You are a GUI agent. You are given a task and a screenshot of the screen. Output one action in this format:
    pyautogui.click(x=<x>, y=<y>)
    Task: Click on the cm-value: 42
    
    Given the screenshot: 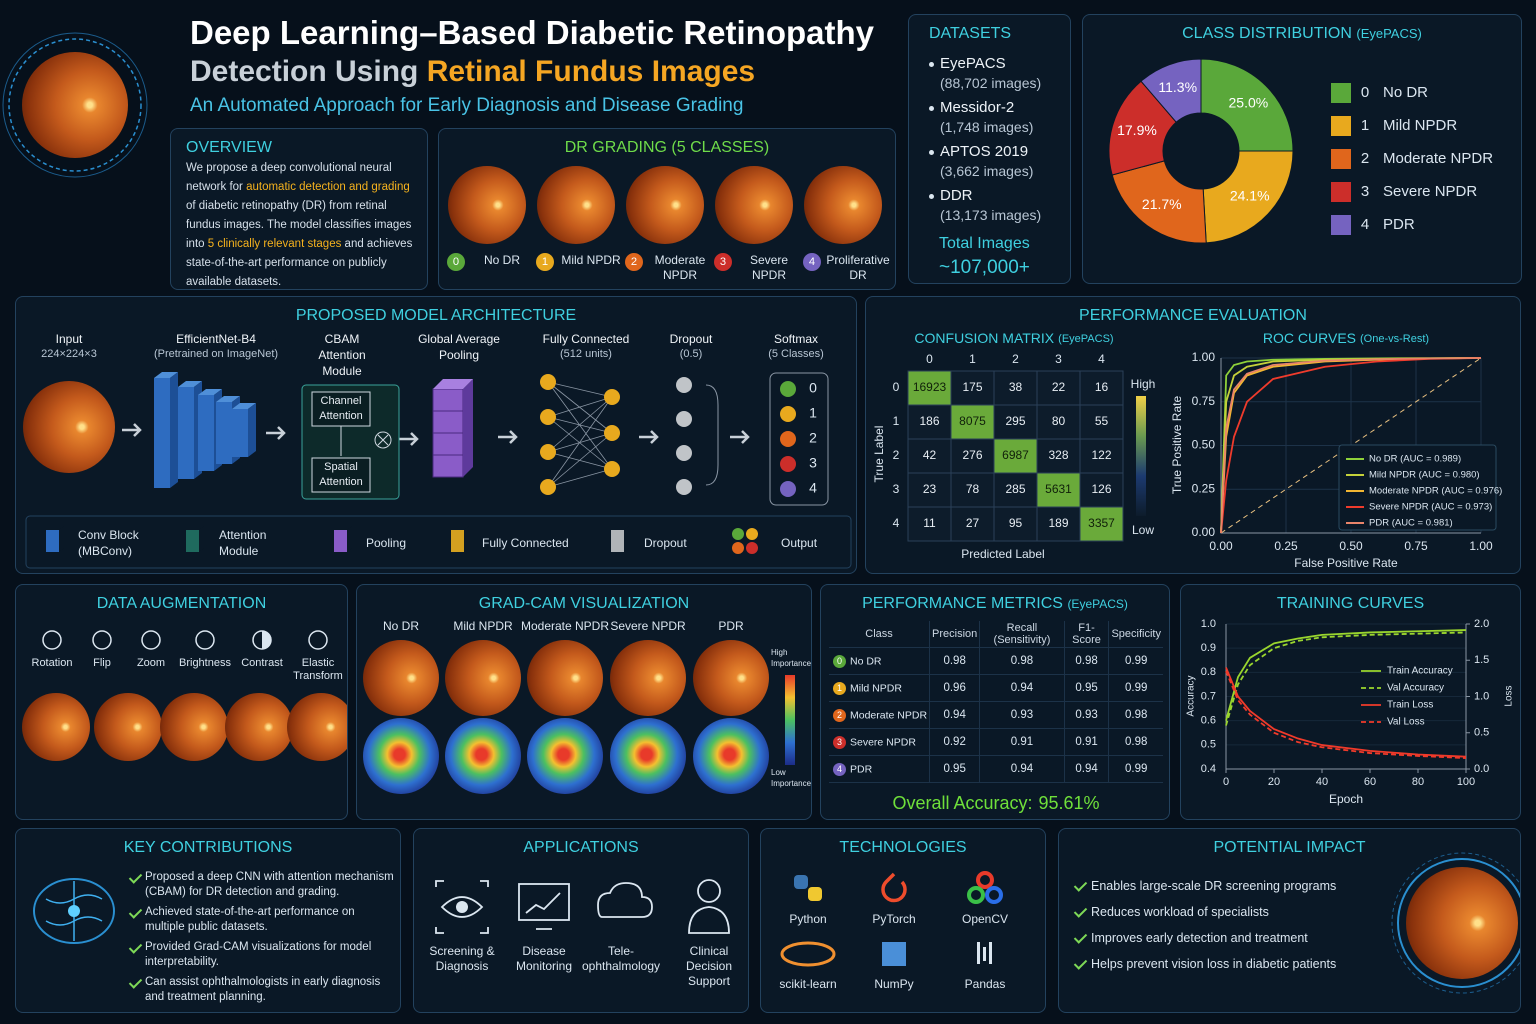 What is the action you would take?
    pyautogui.click(x=930, y=455)
    